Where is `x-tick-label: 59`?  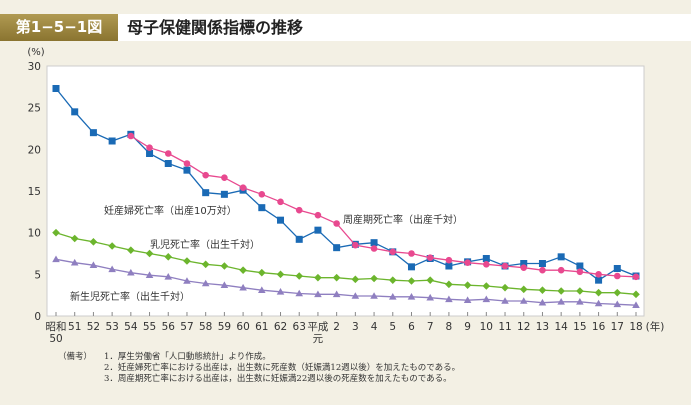 x-tick-label: 59 is located at coordinates (224, 327).